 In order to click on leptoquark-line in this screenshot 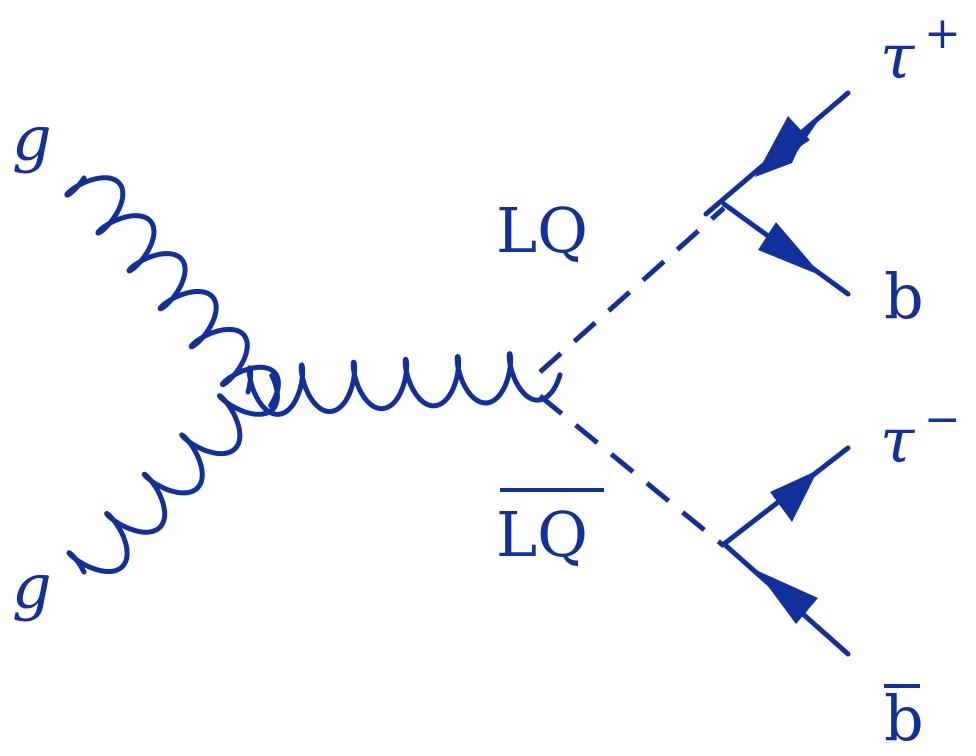, I will do `click(632, 290)`.